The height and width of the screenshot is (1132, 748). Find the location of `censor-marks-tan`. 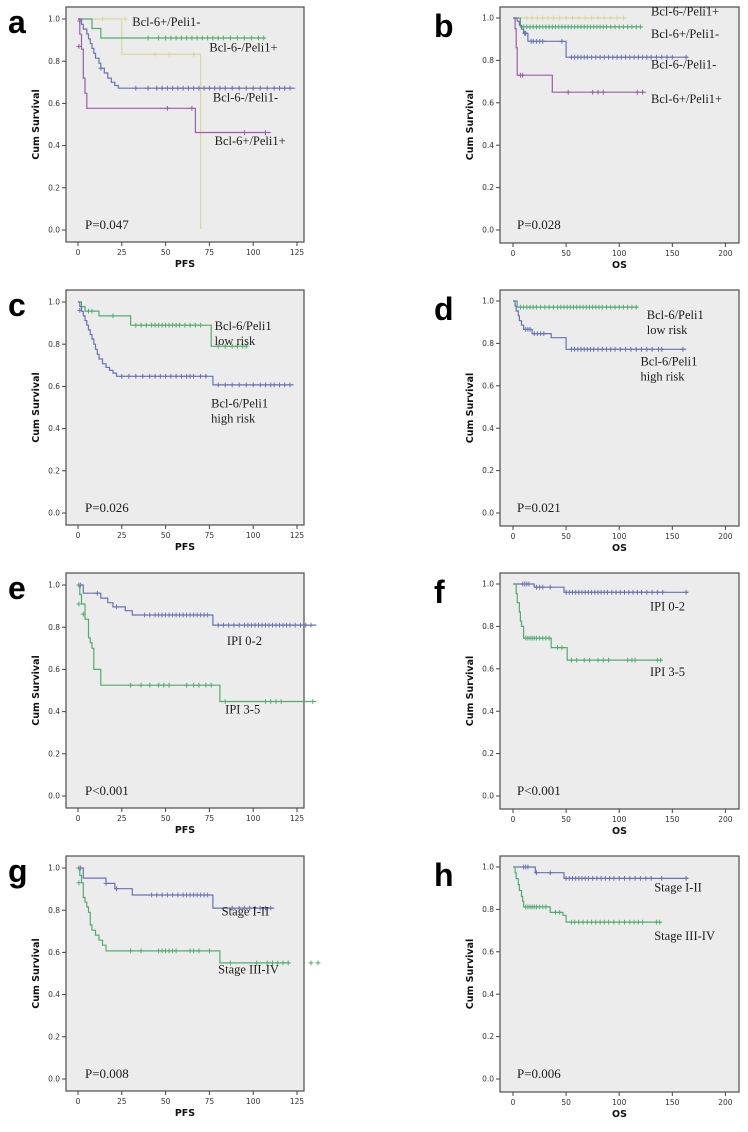

censor-marks-tan is located at coordinates (148, 36).